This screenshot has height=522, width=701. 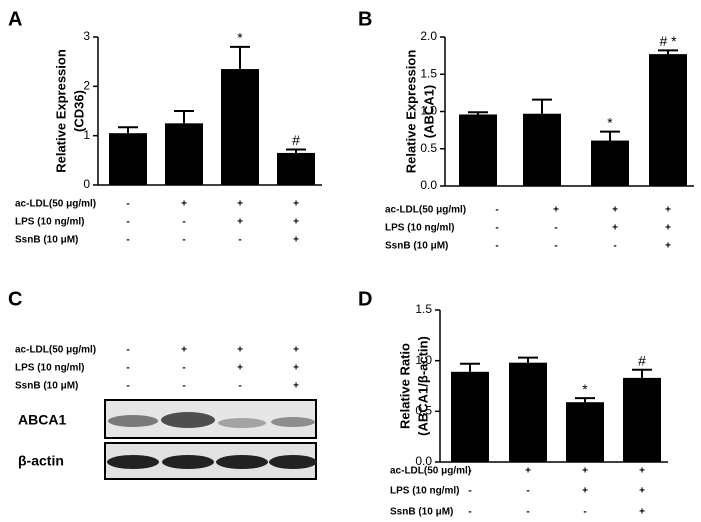 What do you see at coordinates (422, 386) in the screenshot?
I see `y-axis-label: (ABCA1/β-actin)` at bounding box center [422, 386].